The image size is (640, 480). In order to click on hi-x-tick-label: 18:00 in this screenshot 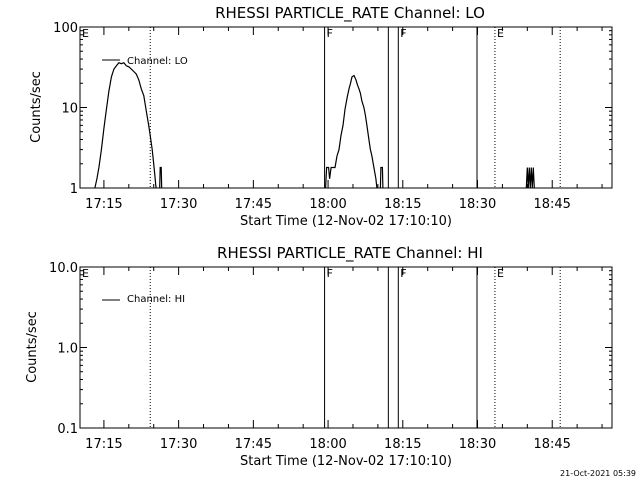, I will do `click(327, 444)`.